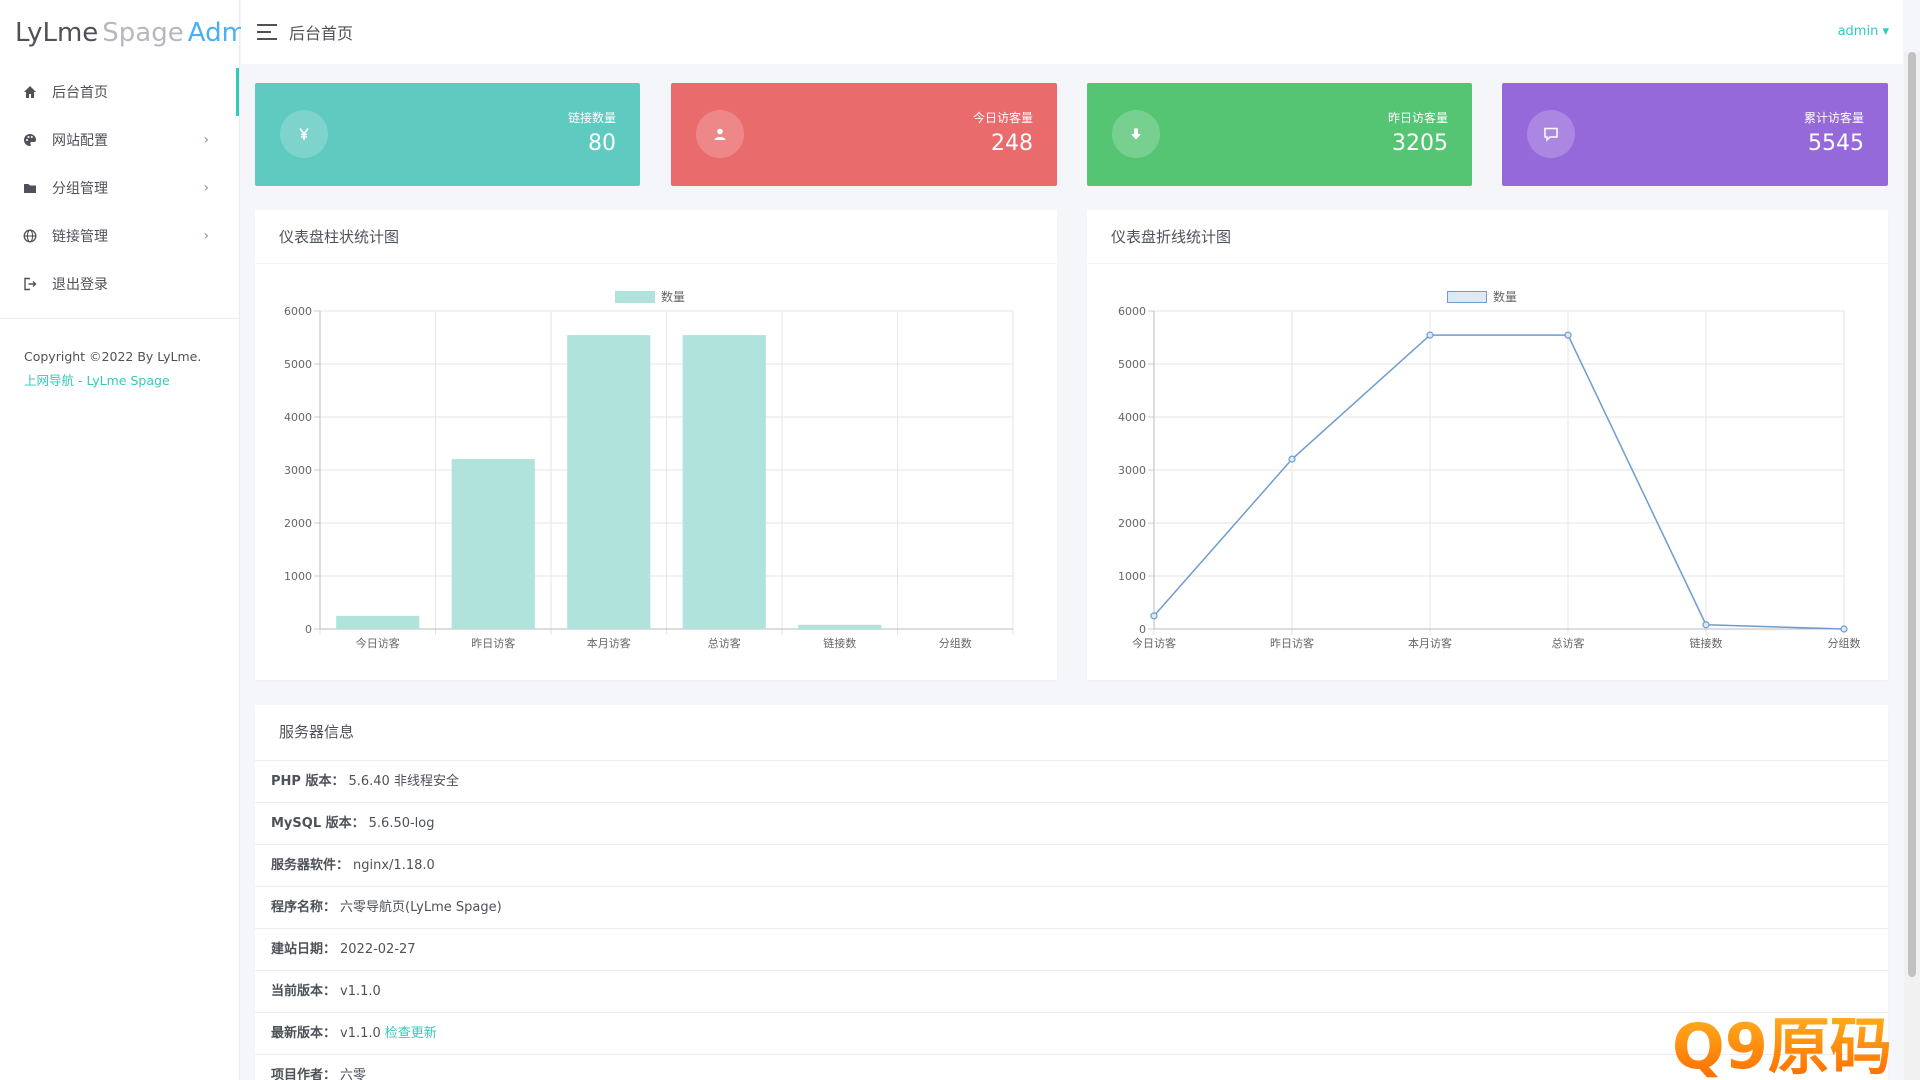 This screenshot has height=1080, width=1920. Describe the element at coordinates (1071, 1033) in the screenshot. I see `info-row-latest-version: 最新版本： v1.1.0 检查更新` at that location.